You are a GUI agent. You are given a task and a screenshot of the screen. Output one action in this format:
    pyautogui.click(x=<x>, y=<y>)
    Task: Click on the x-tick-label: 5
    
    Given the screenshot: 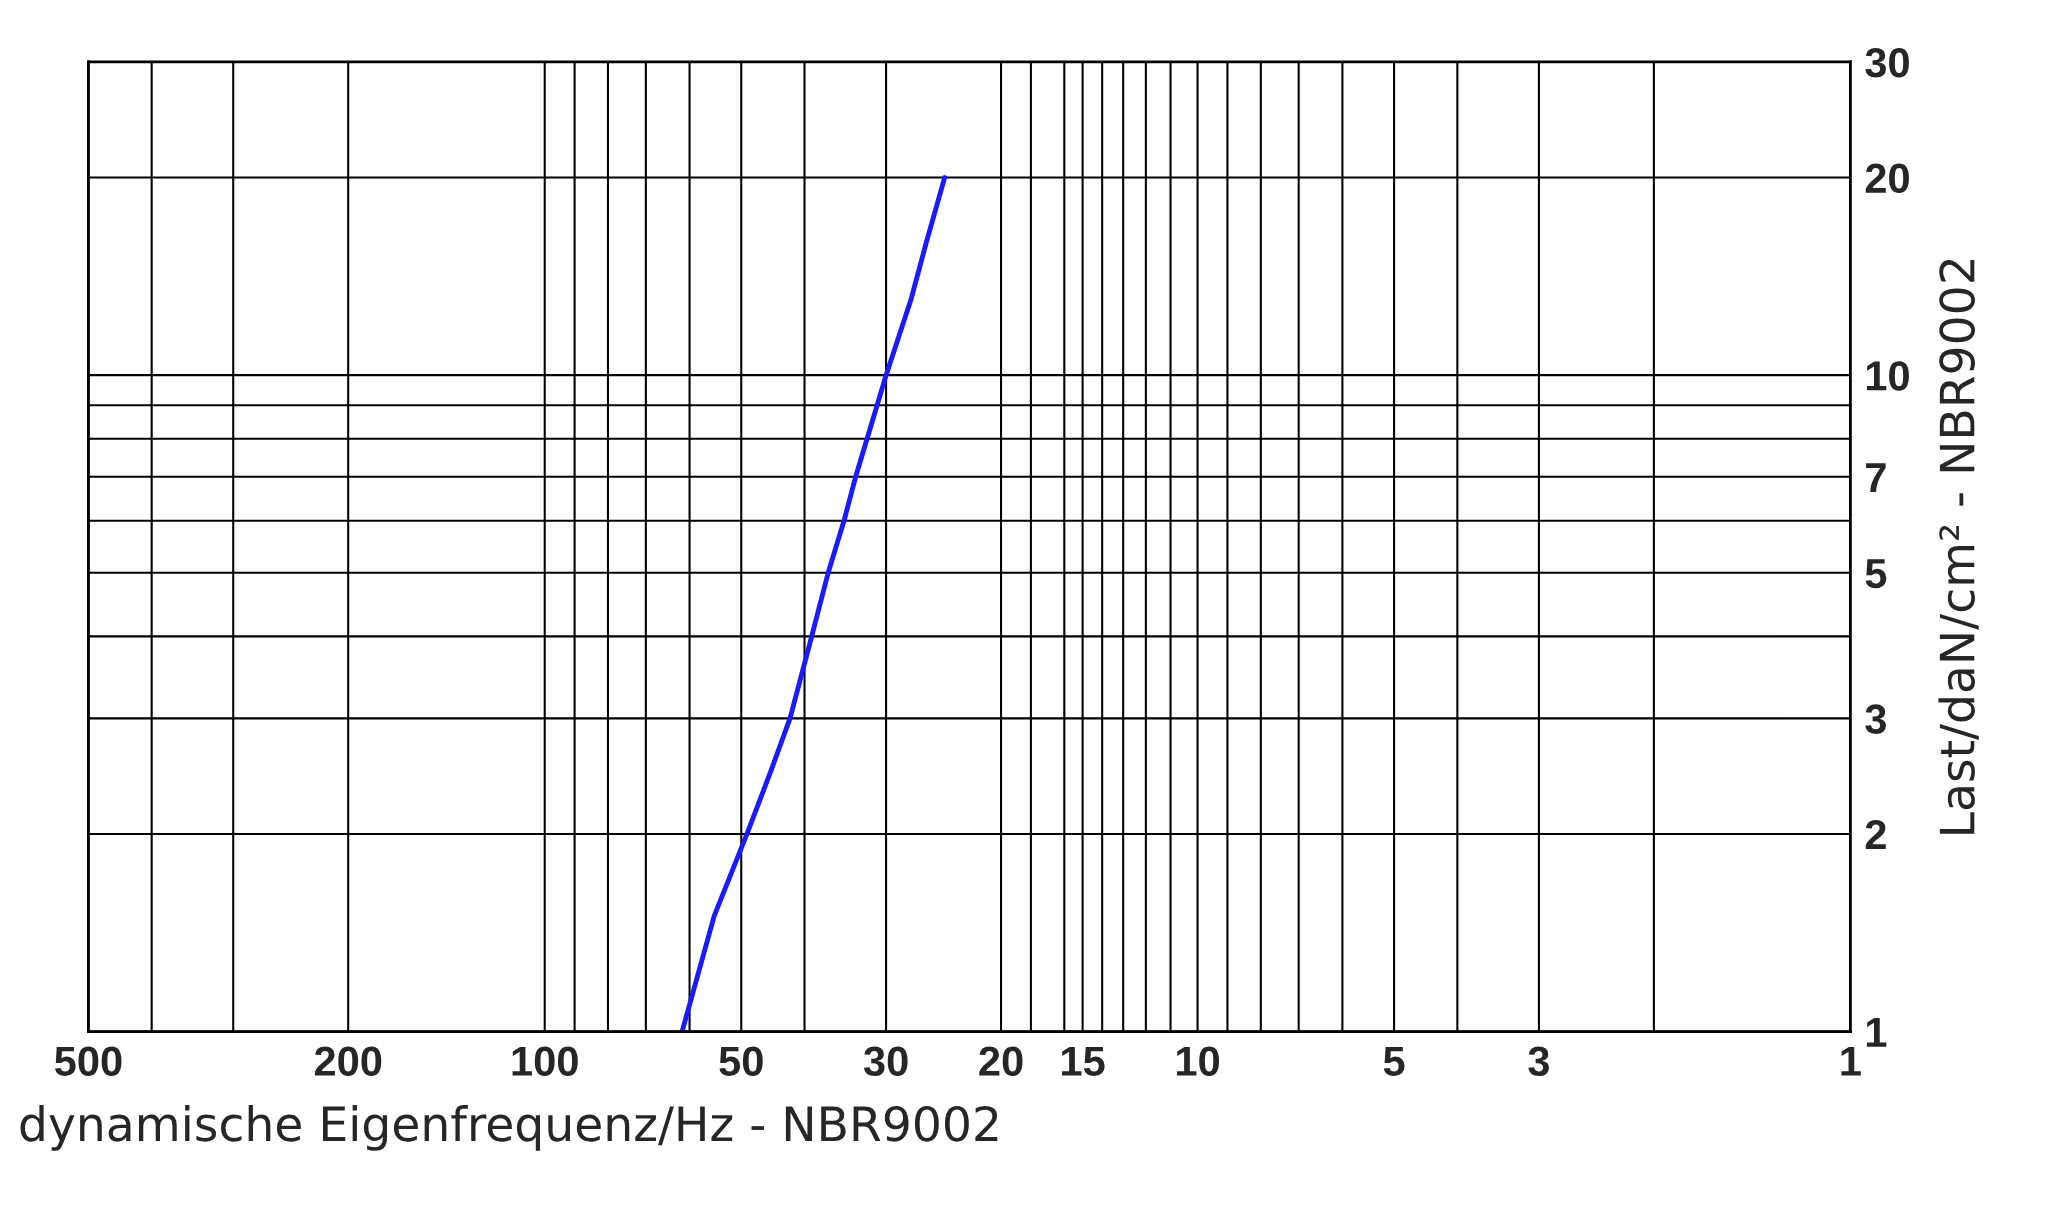 What is the action you would take?
    pyautogui.click(x=1394, y=1061)
    